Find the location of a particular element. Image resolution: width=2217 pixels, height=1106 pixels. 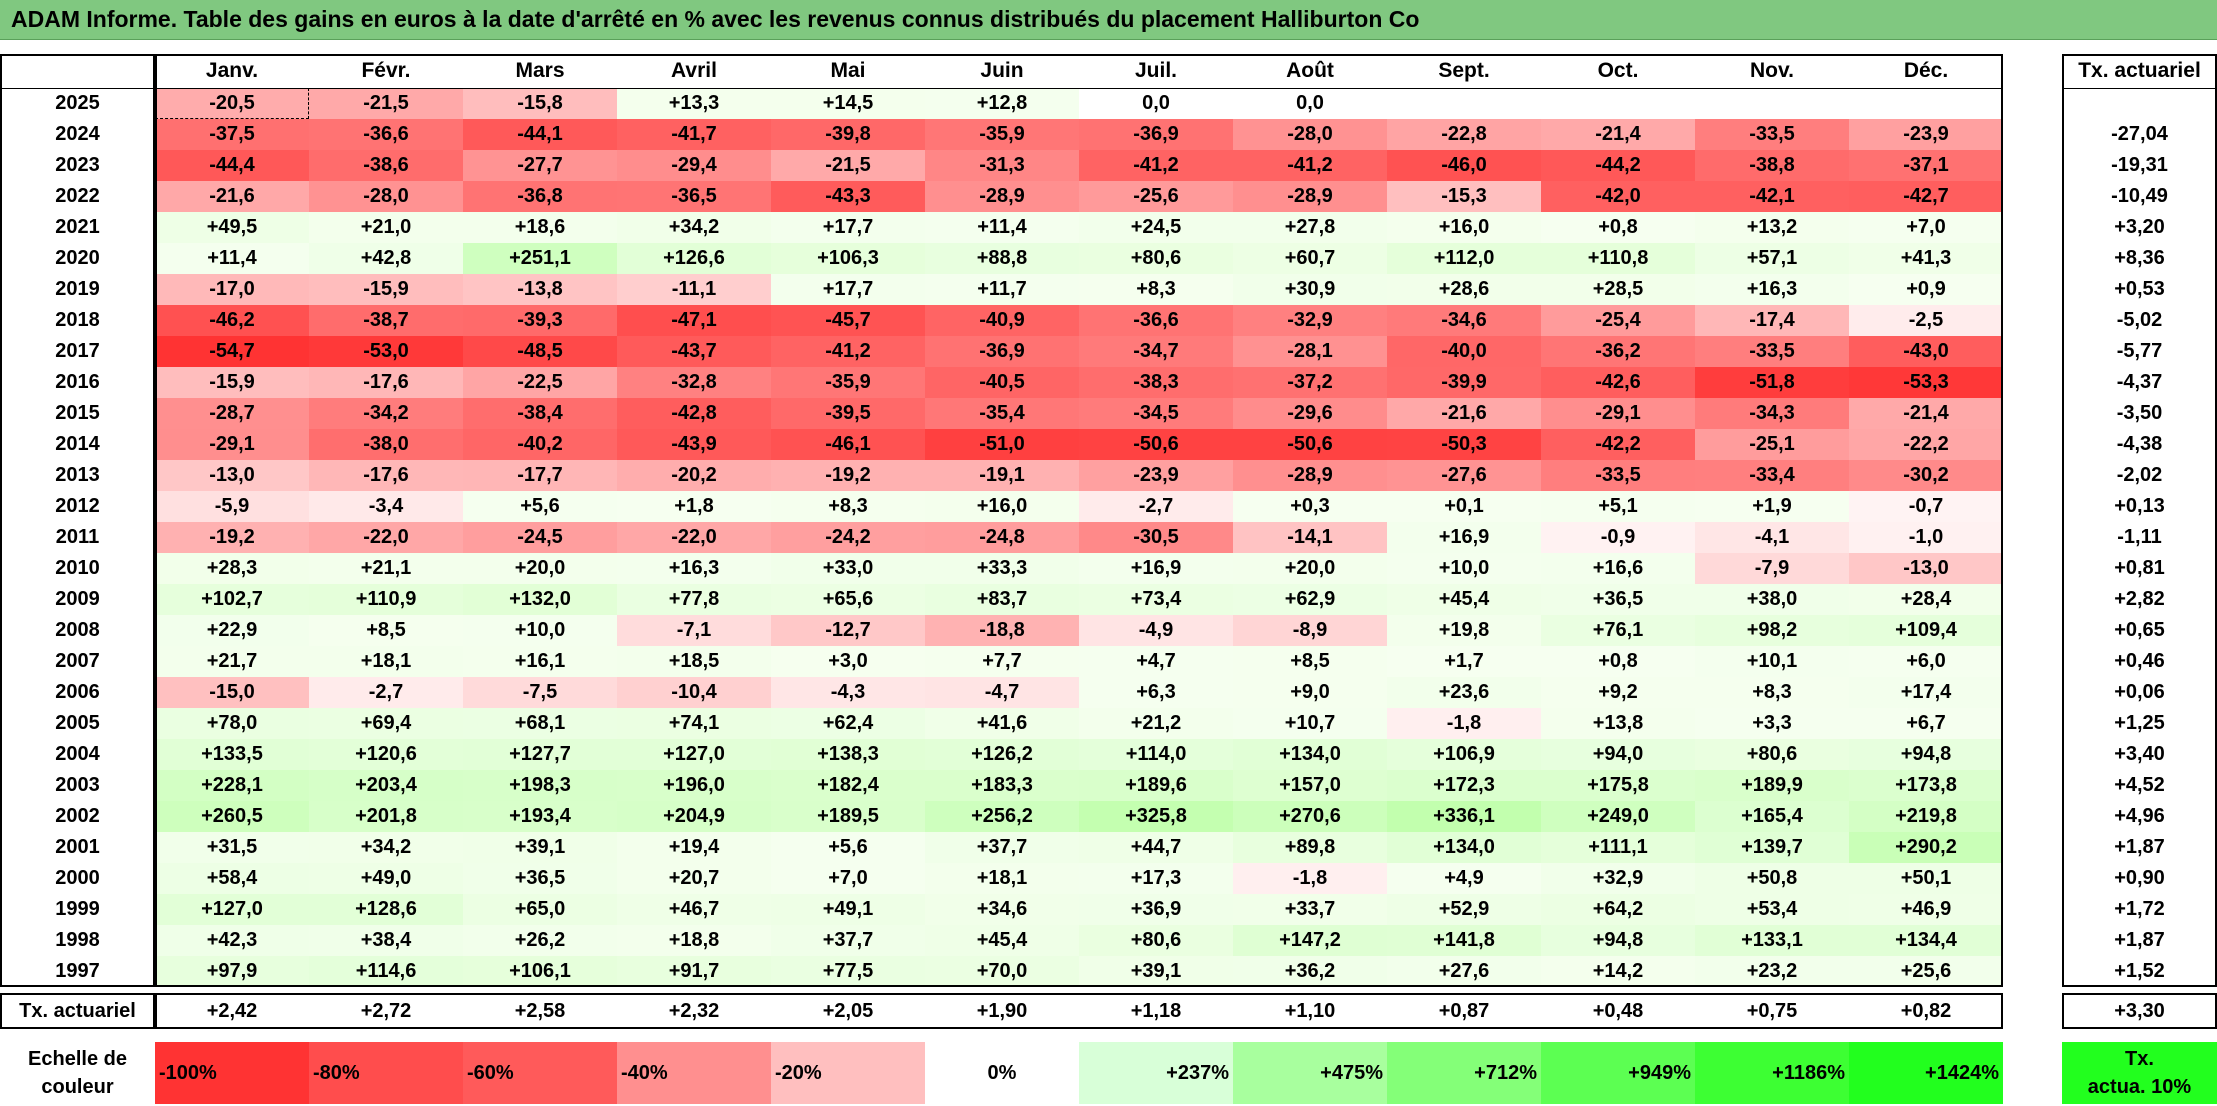

table-cell: -40,5 is located at coordinates (1002, 382).